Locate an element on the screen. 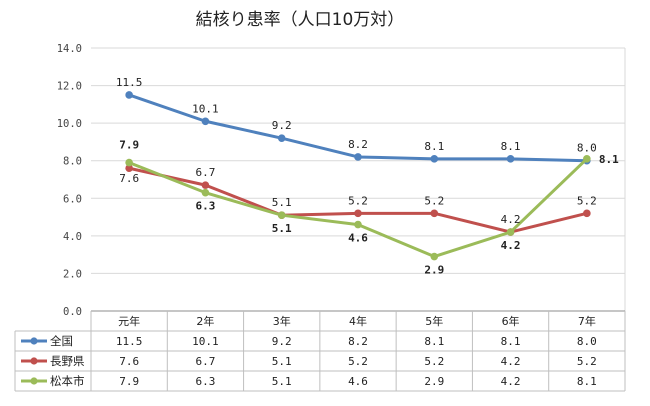 This screenshot has height=406, width=650. table-cell: 6.3 is located at coordinates (205, 381).